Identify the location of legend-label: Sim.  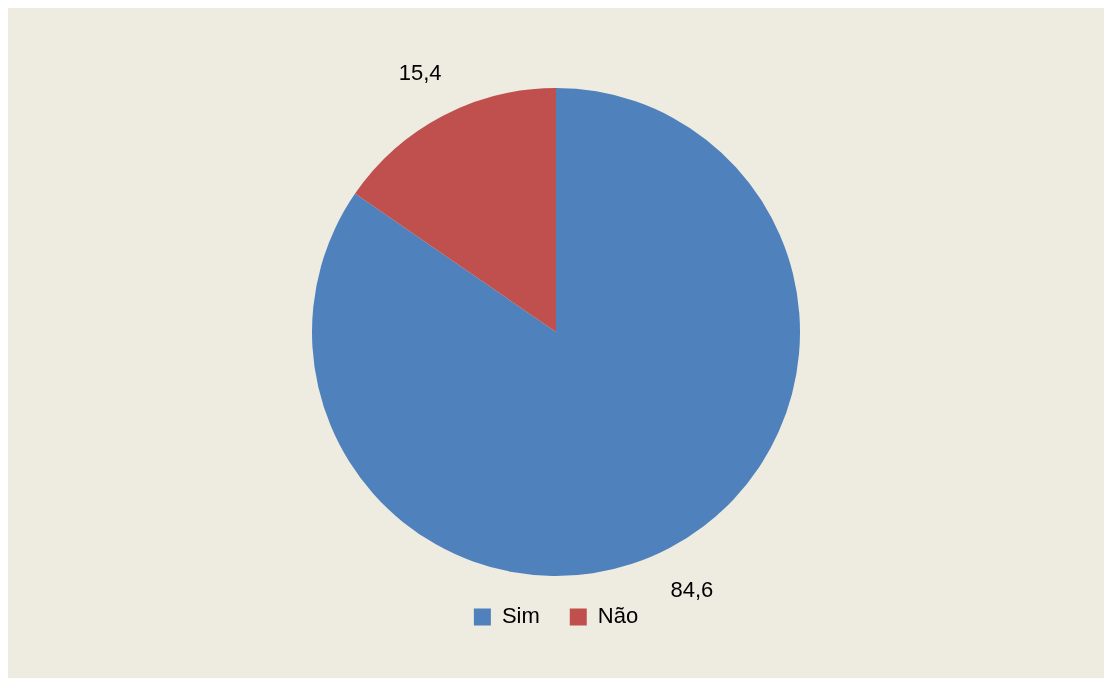
(520, 616).